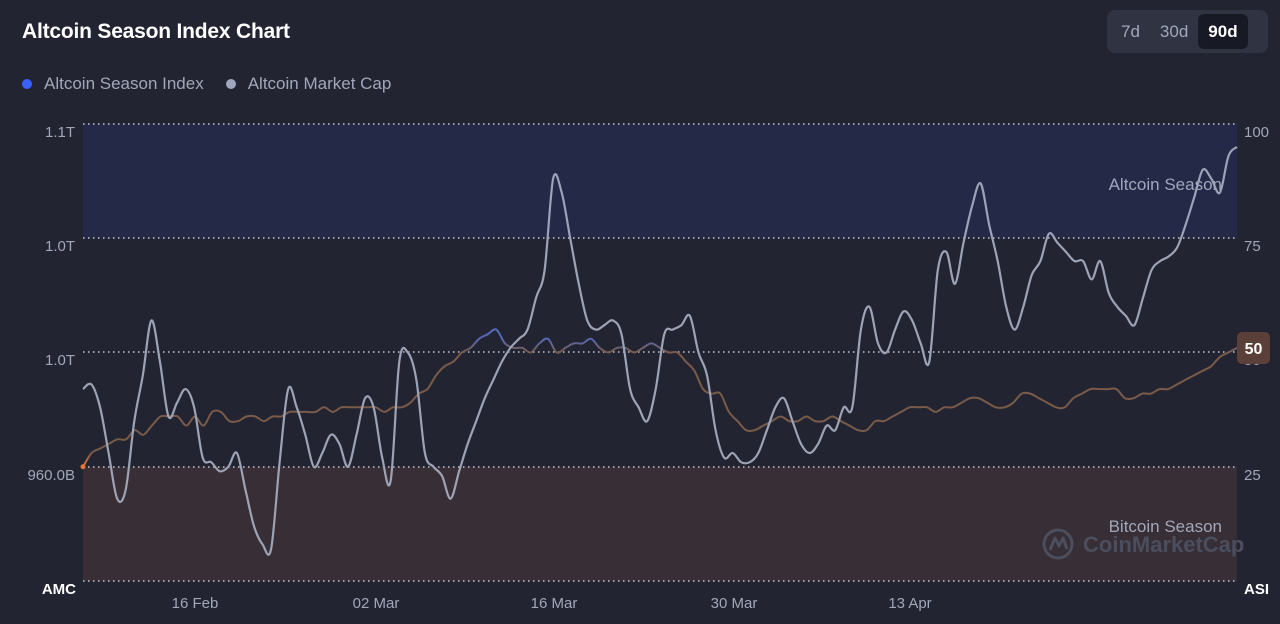 This screenshot has height=624, width=1280. What do you see at coordinates (51, 475) in the screenshot?
I see `left-tick-label: 960.0B` at bounding box center [51, 475].